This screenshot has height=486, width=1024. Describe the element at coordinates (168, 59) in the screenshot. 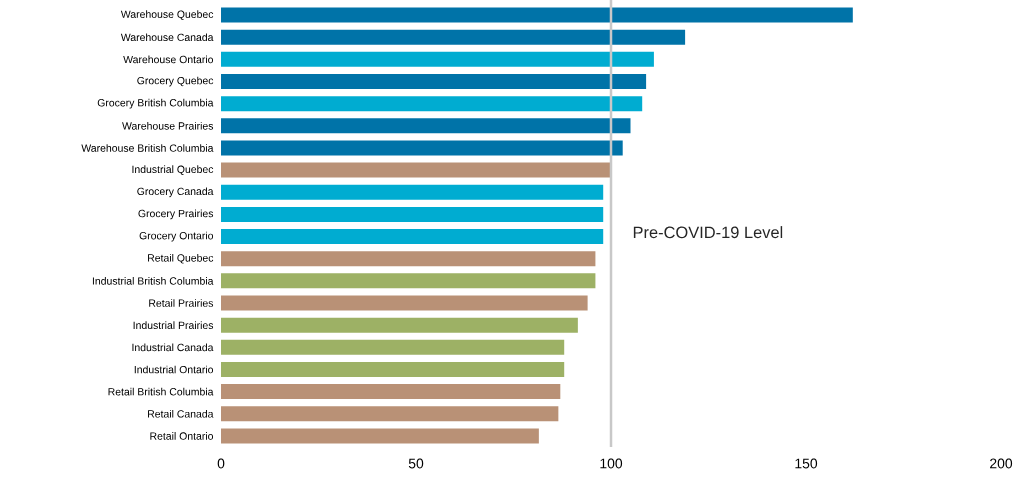

I see `y-tick-label: Warehouse Ontario` at that location.